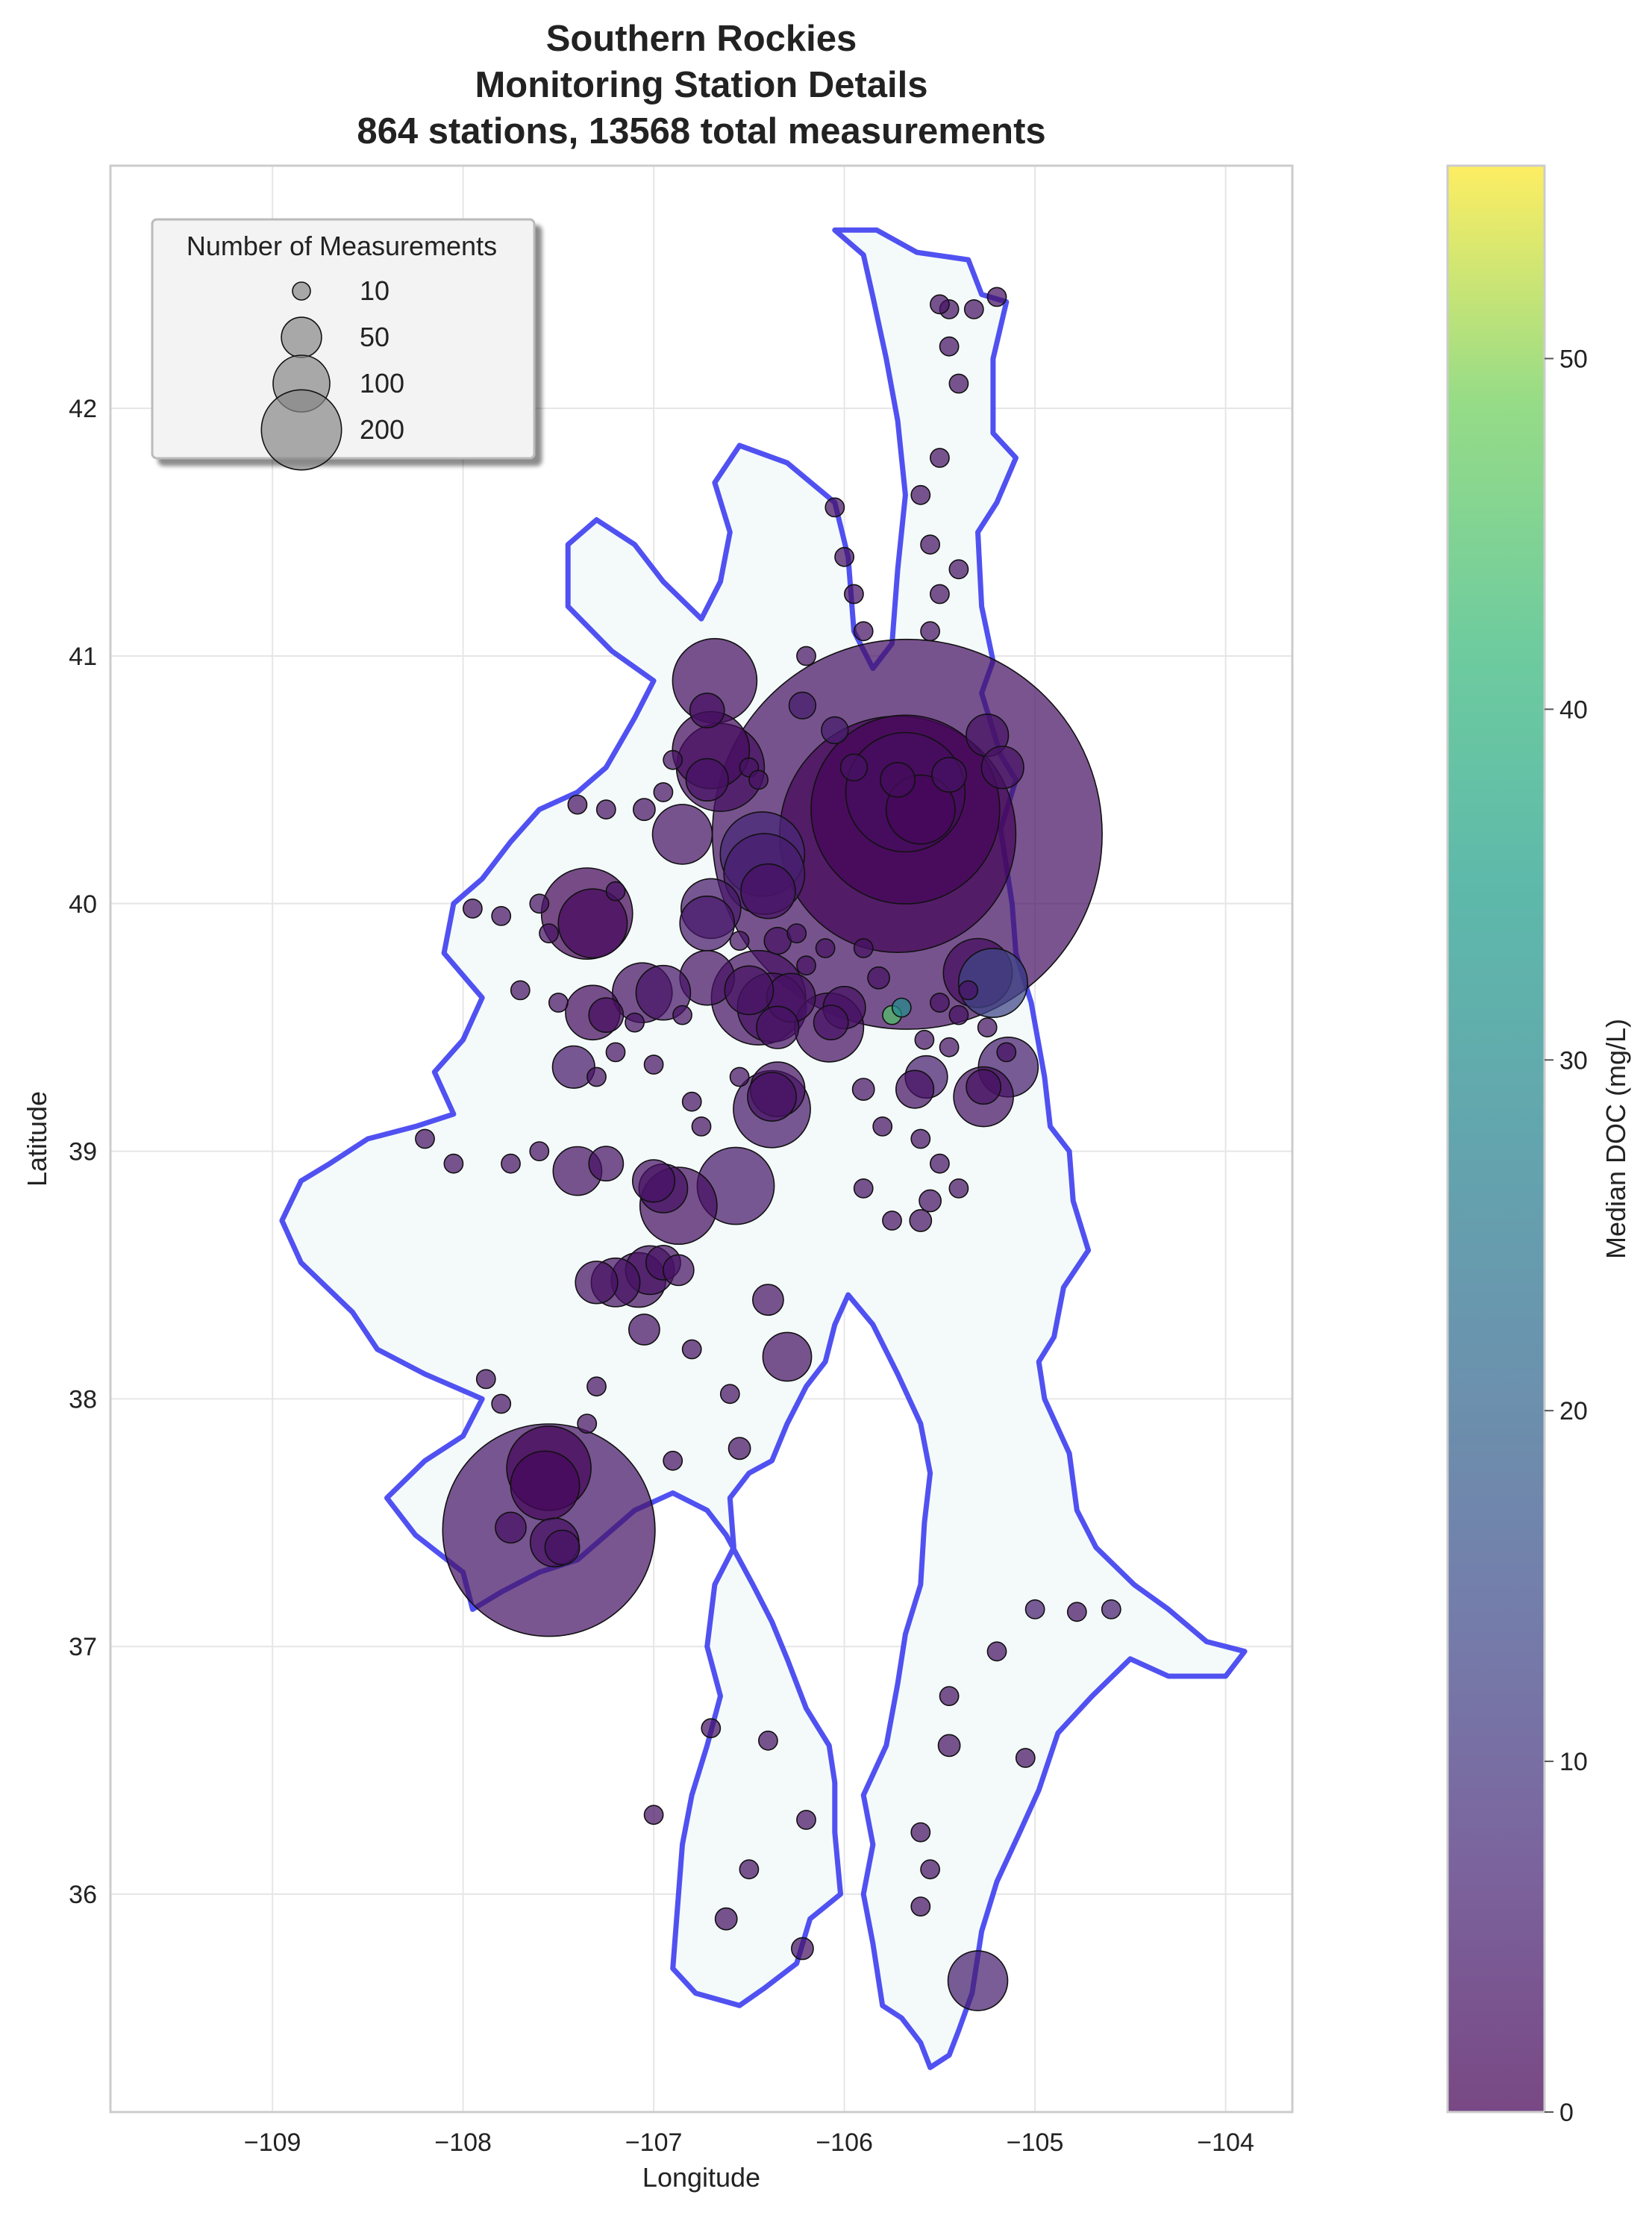 This screenshot has width=1652, height=2221. I want to click on size-legend: Number of Measurements 10 50 100 200, so click(344, 345).